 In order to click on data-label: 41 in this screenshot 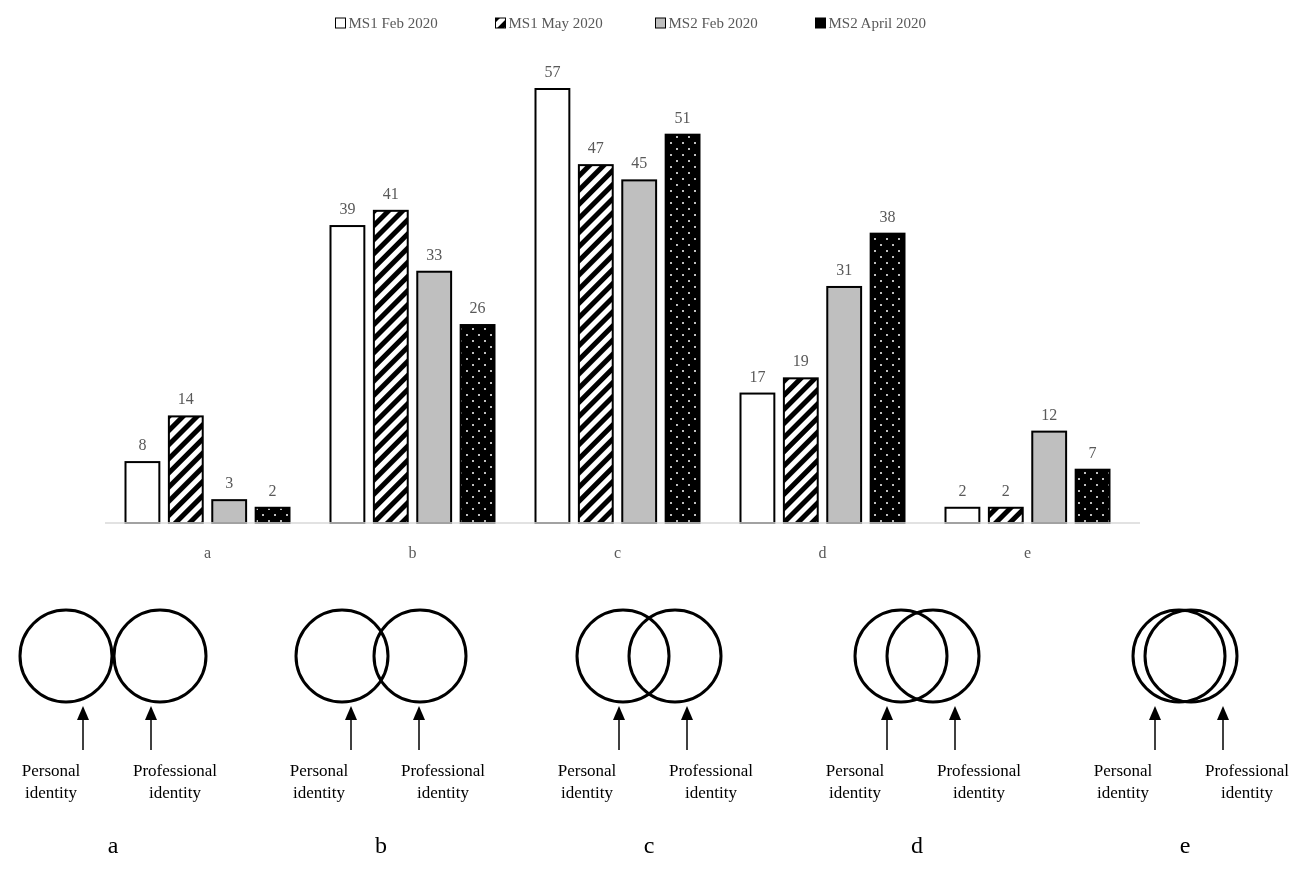, I will do `click(390, 193)`.